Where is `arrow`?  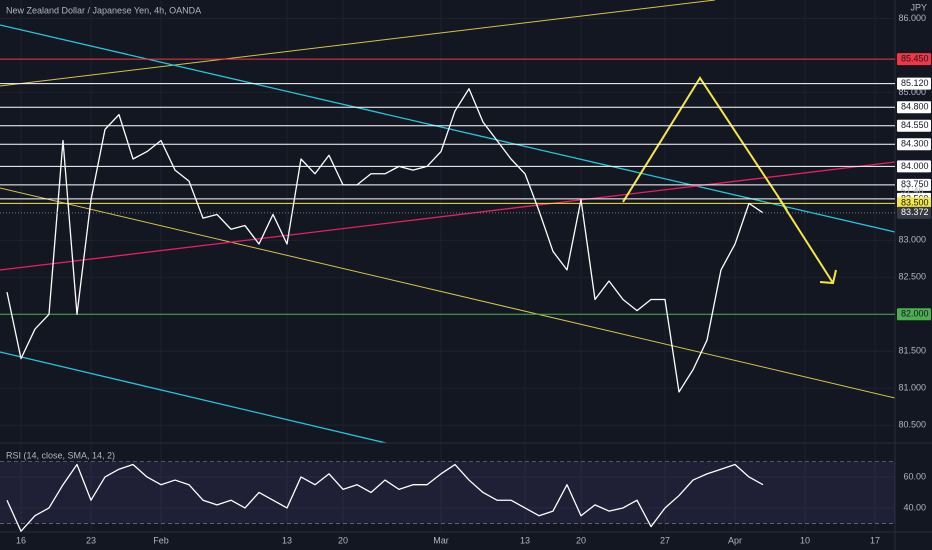 arrow is located at coordinates (806, 241).